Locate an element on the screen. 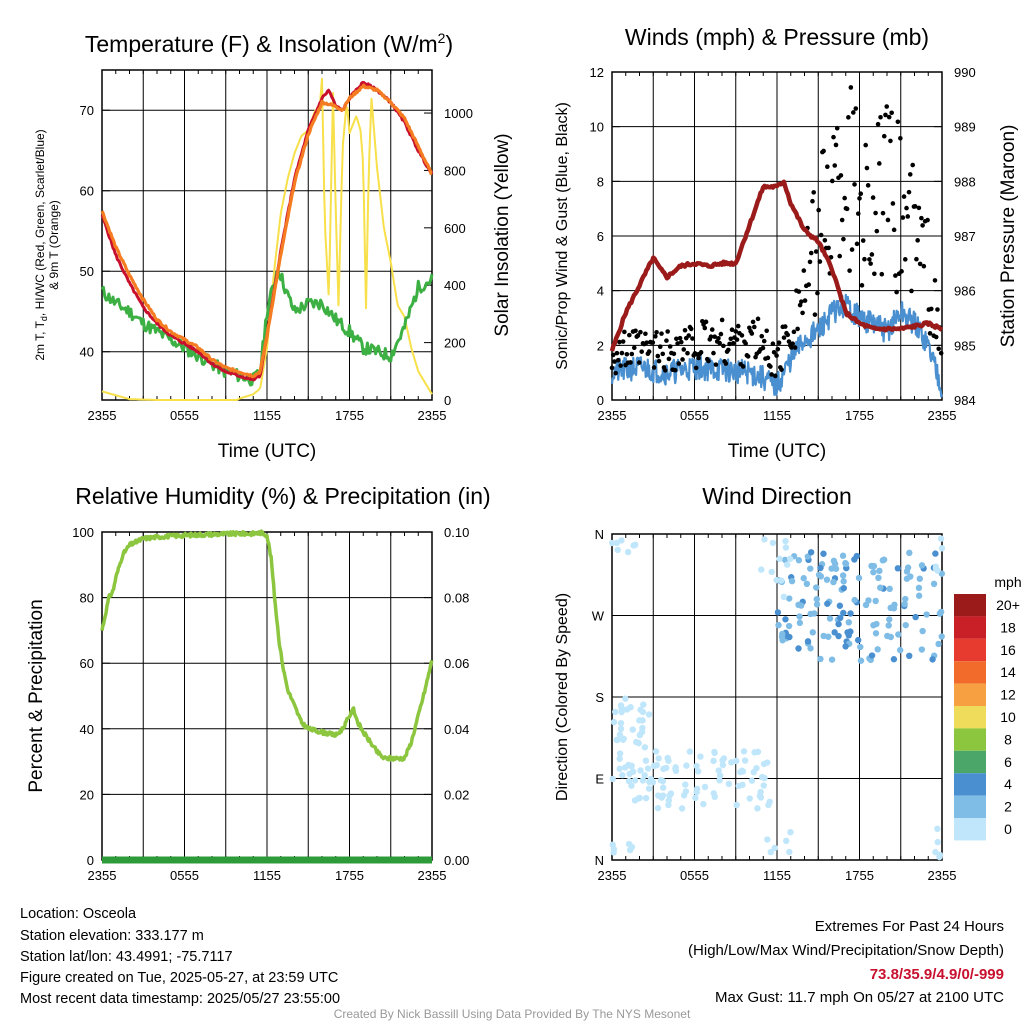  rh-y2tick-label: 0.02 is located at coordinates (456, 794).